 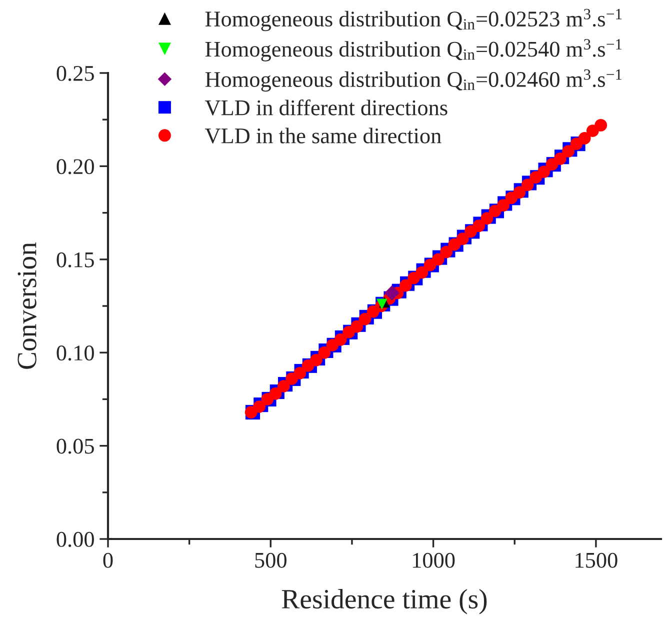 What do you see at coordinates (75, 74) in the screenshot?
I see `y-tick-label: 0.25` at bounding box center [75, 74].